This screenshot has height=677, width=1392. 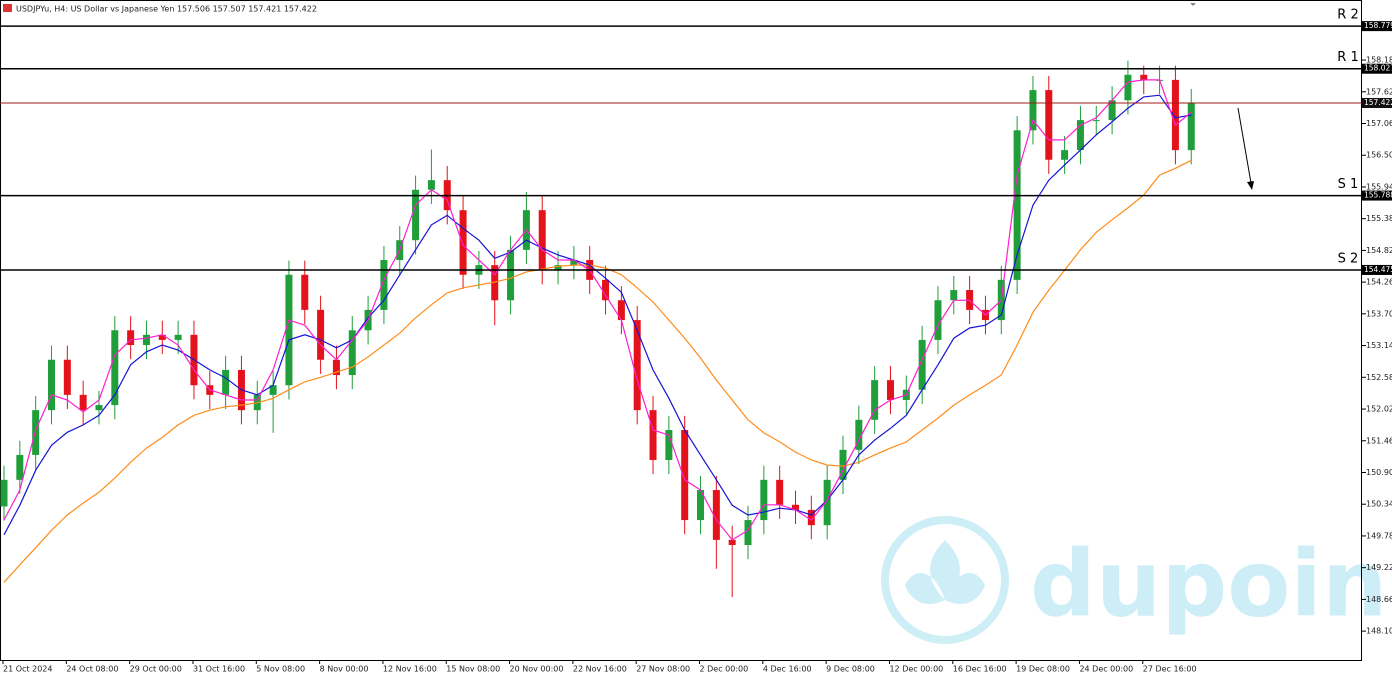 I want to click on y-tick-label: 149.780, so click(x=1379, y=535).